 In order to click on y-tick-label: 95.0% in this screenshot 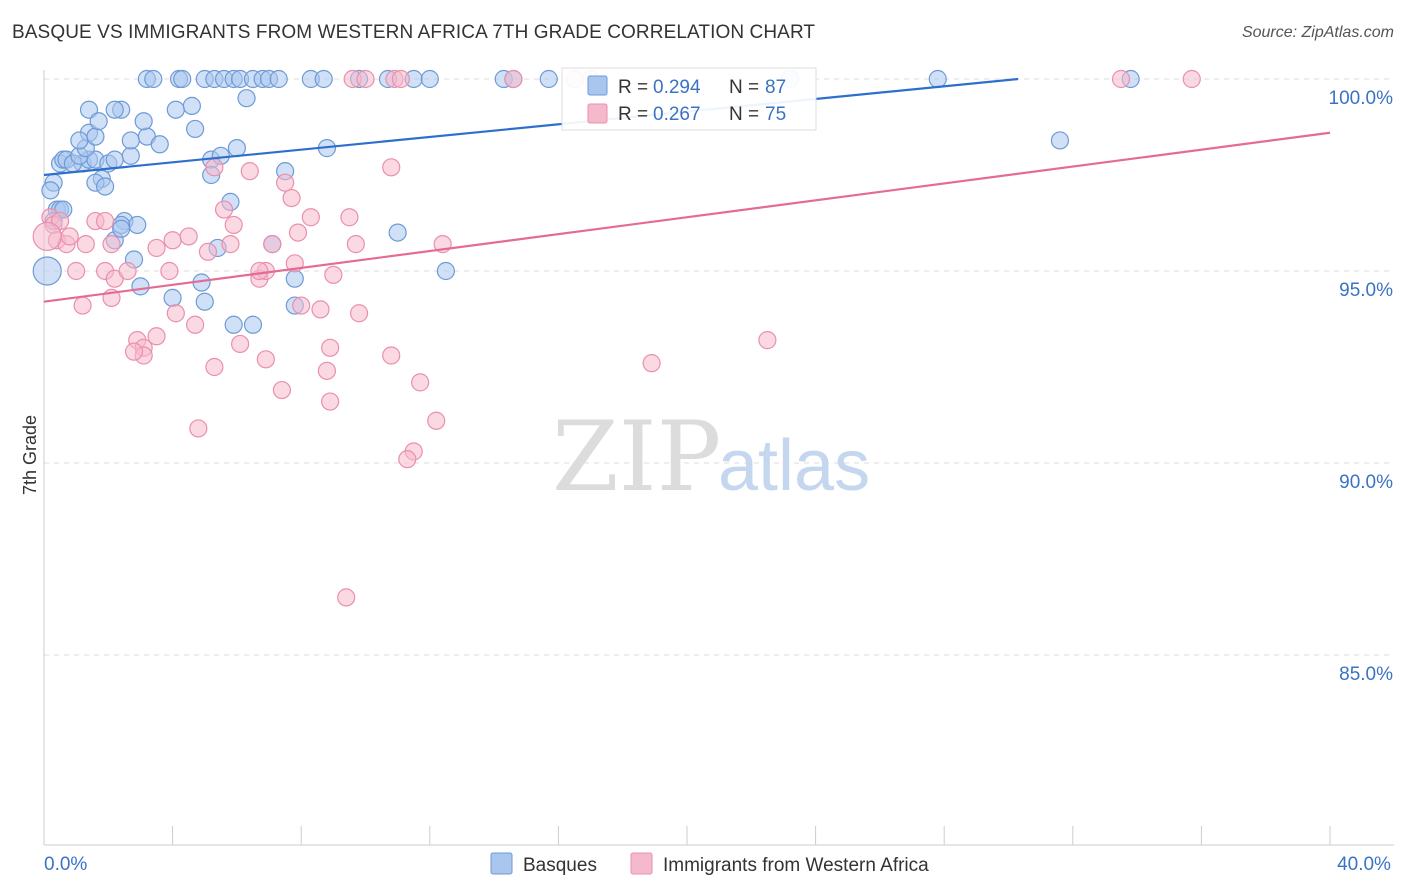, I will do `click(1366, 290)`.